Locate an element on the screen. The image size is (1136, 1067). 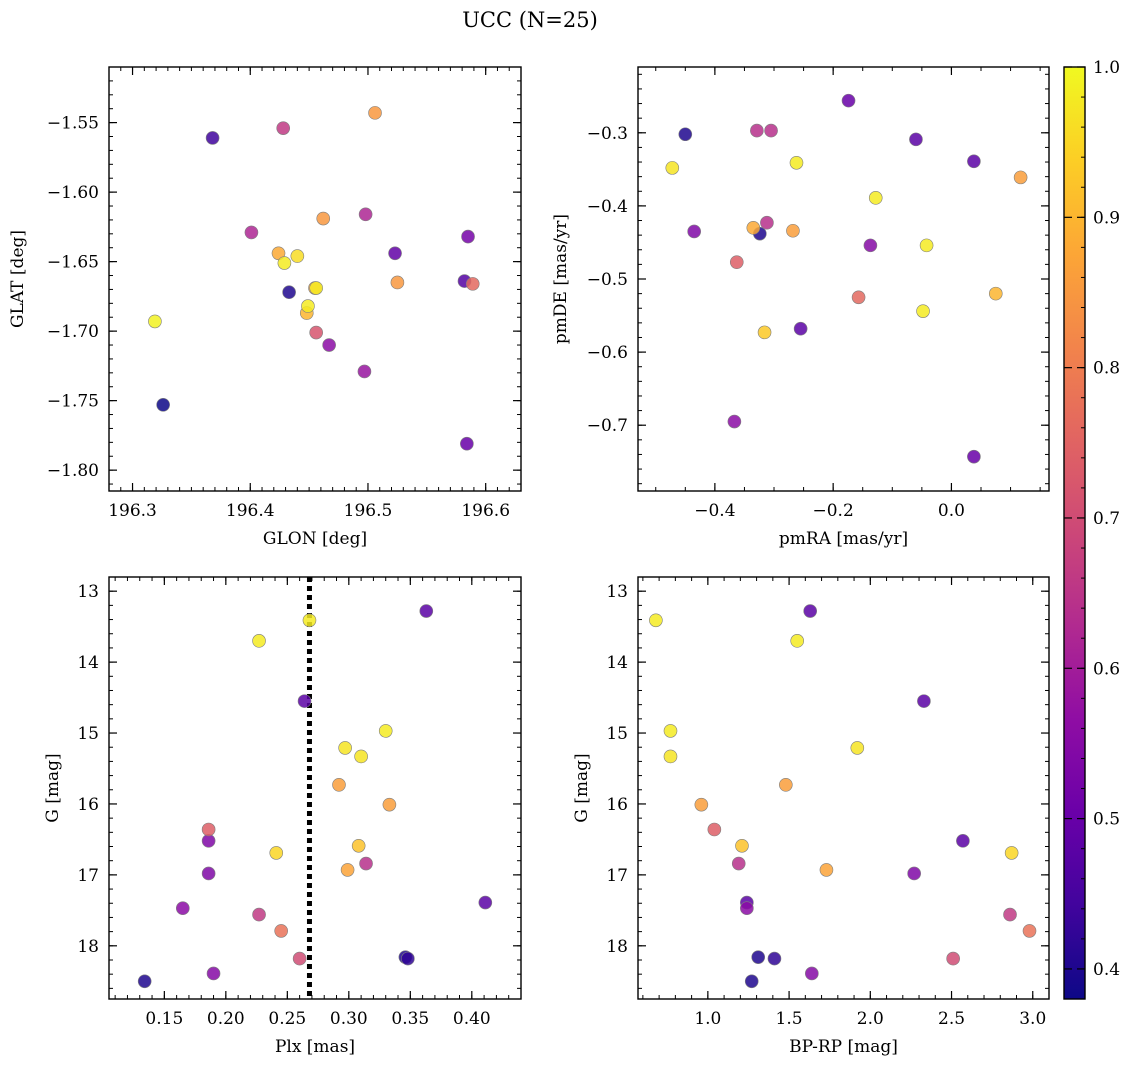
x-axis-label: pmRA [mas/yr] is located at coordinates (843, 539).